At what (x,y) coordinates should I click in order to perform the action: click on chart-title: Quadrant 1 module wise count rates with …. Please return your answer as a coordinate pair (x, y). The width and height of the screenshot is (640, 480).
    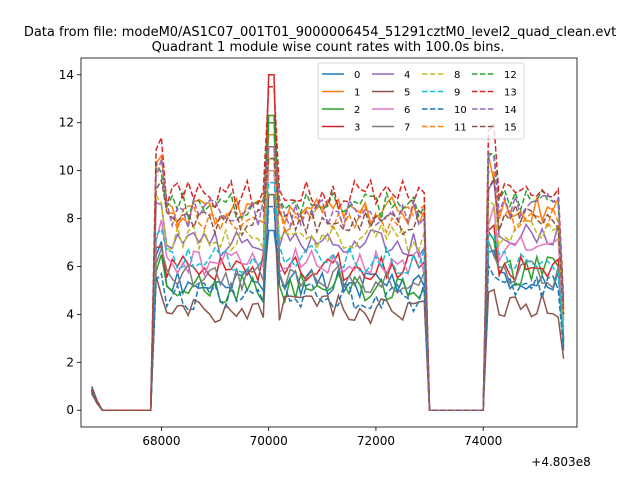
    Looking at the image, I should click on (328, 47).